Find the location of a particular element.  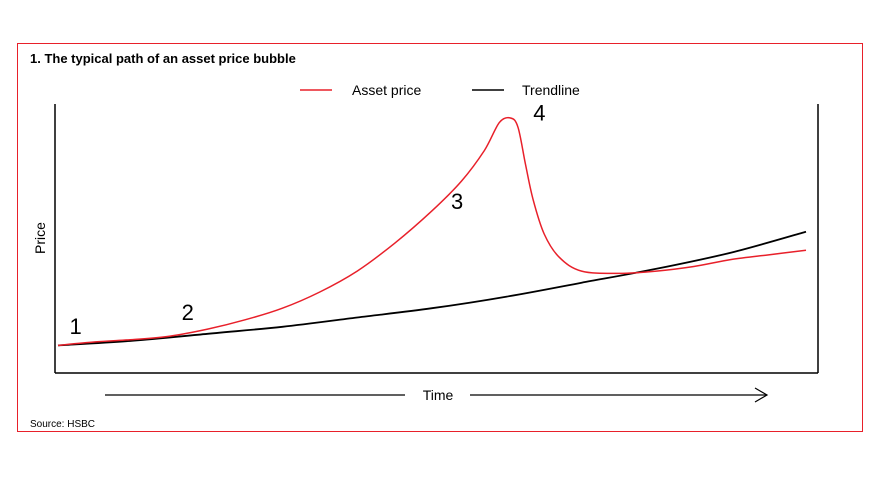

phase-label-1: 1 is located at coordinates (75, 326).